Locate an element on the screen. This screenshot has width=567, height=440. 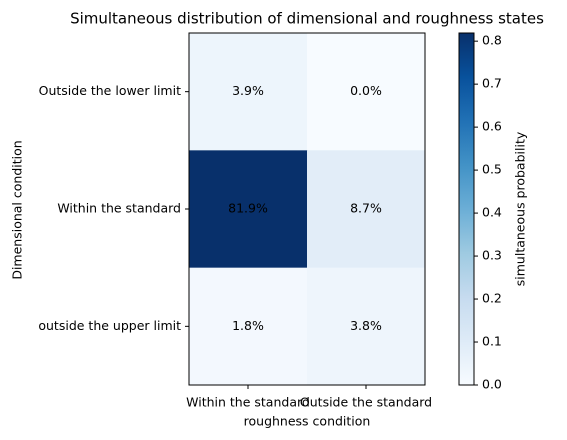
colorbar-tick-label: 0.7 is located at coordinates (492, 83).